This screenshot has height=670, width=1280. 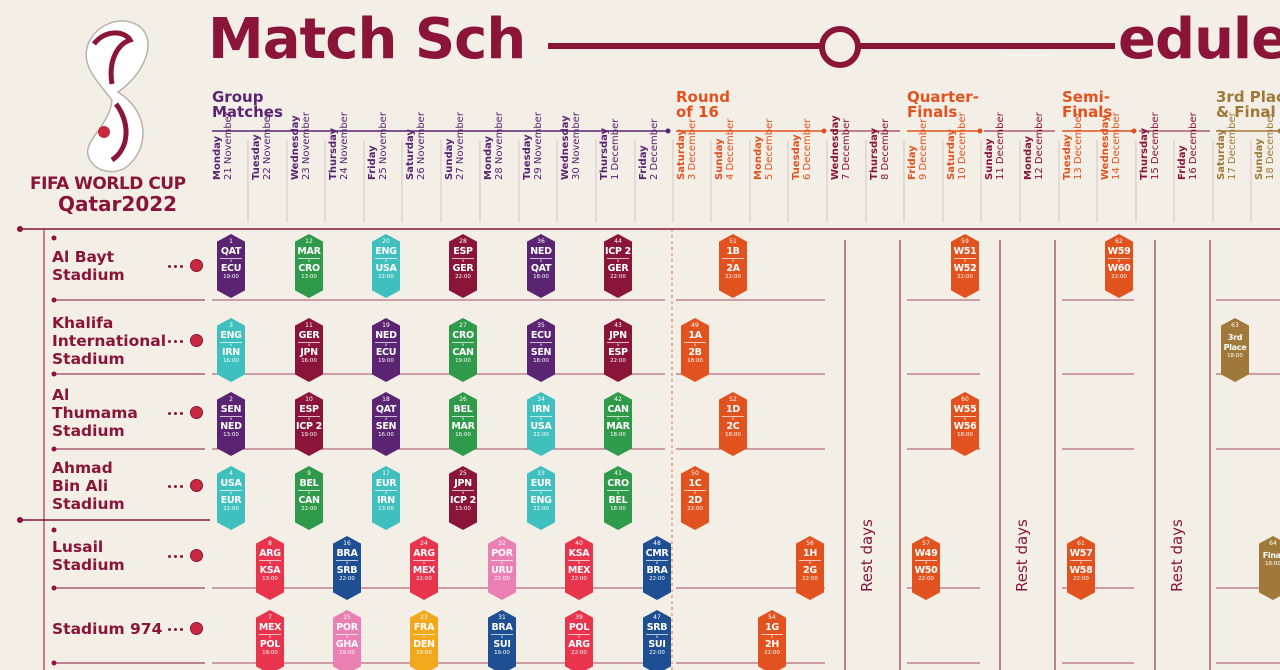 I want to click on home-team: 1G, so click(x=772, y=627).